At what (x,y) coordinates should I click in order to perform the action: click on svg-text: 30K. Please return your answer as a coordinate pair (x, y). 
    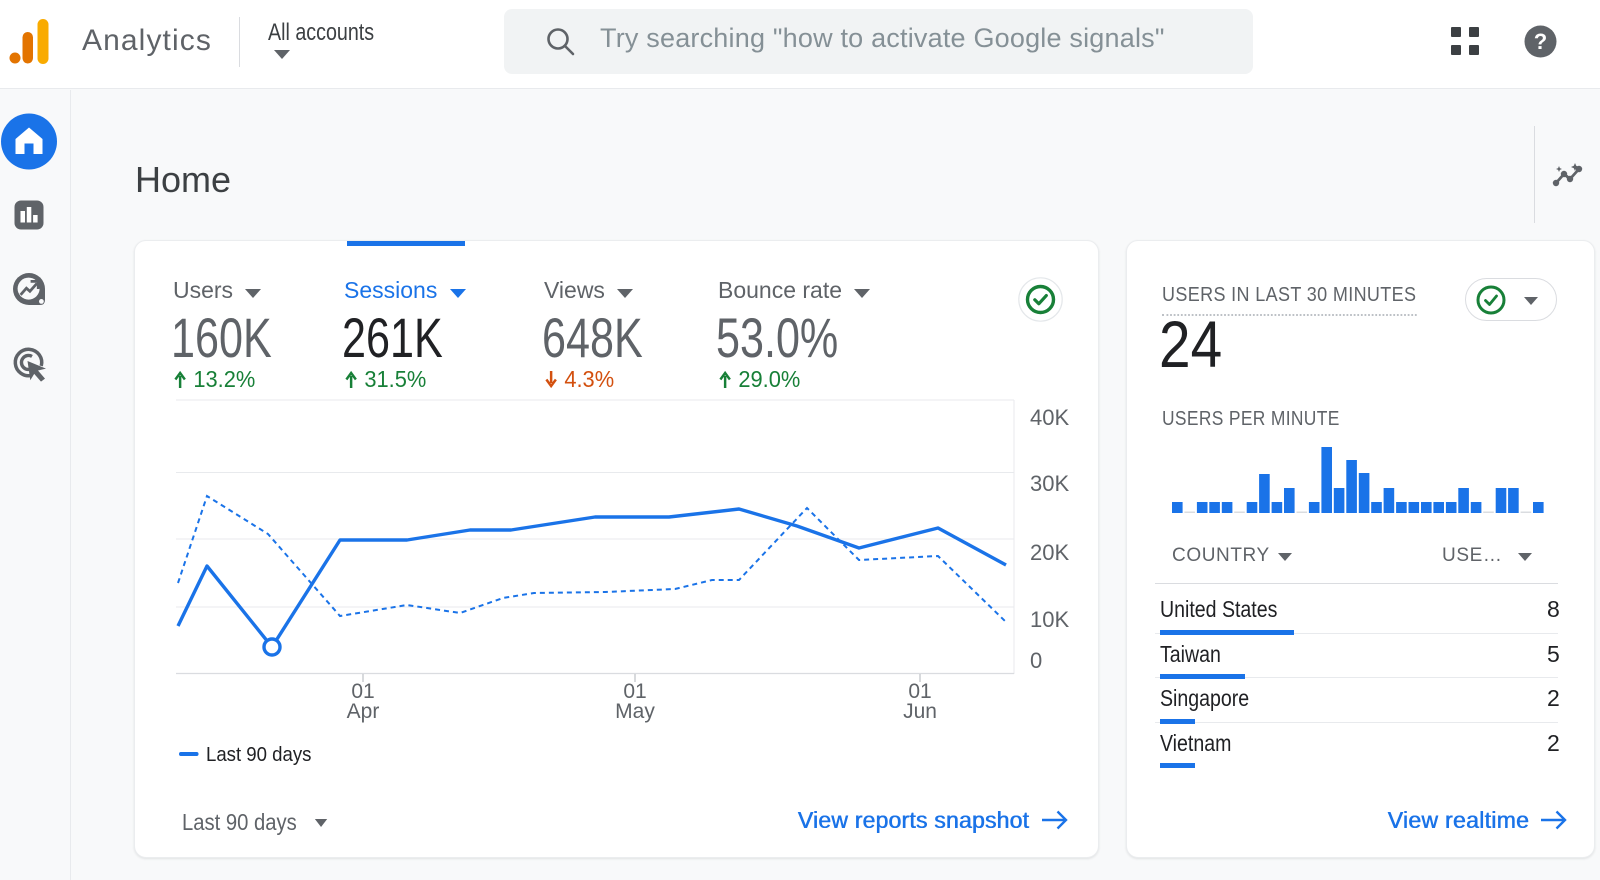
    Looking at the image, I should click on (1049, 483).